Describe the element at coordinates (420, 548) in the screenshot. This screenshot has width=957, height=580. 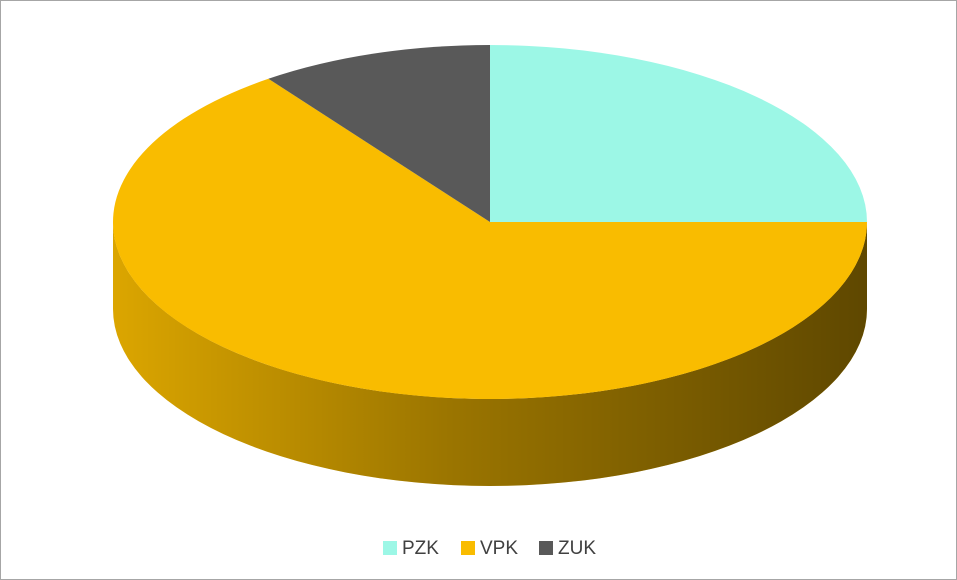
I see `legend-label: PZK` at that location.